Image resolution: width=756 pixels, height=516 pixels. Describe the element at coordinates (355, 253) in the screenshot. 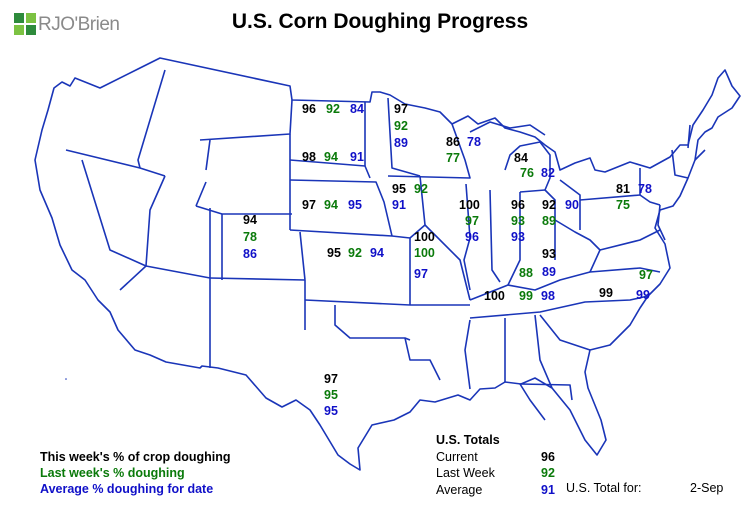

I see `ks-last-week: 92` at that location.